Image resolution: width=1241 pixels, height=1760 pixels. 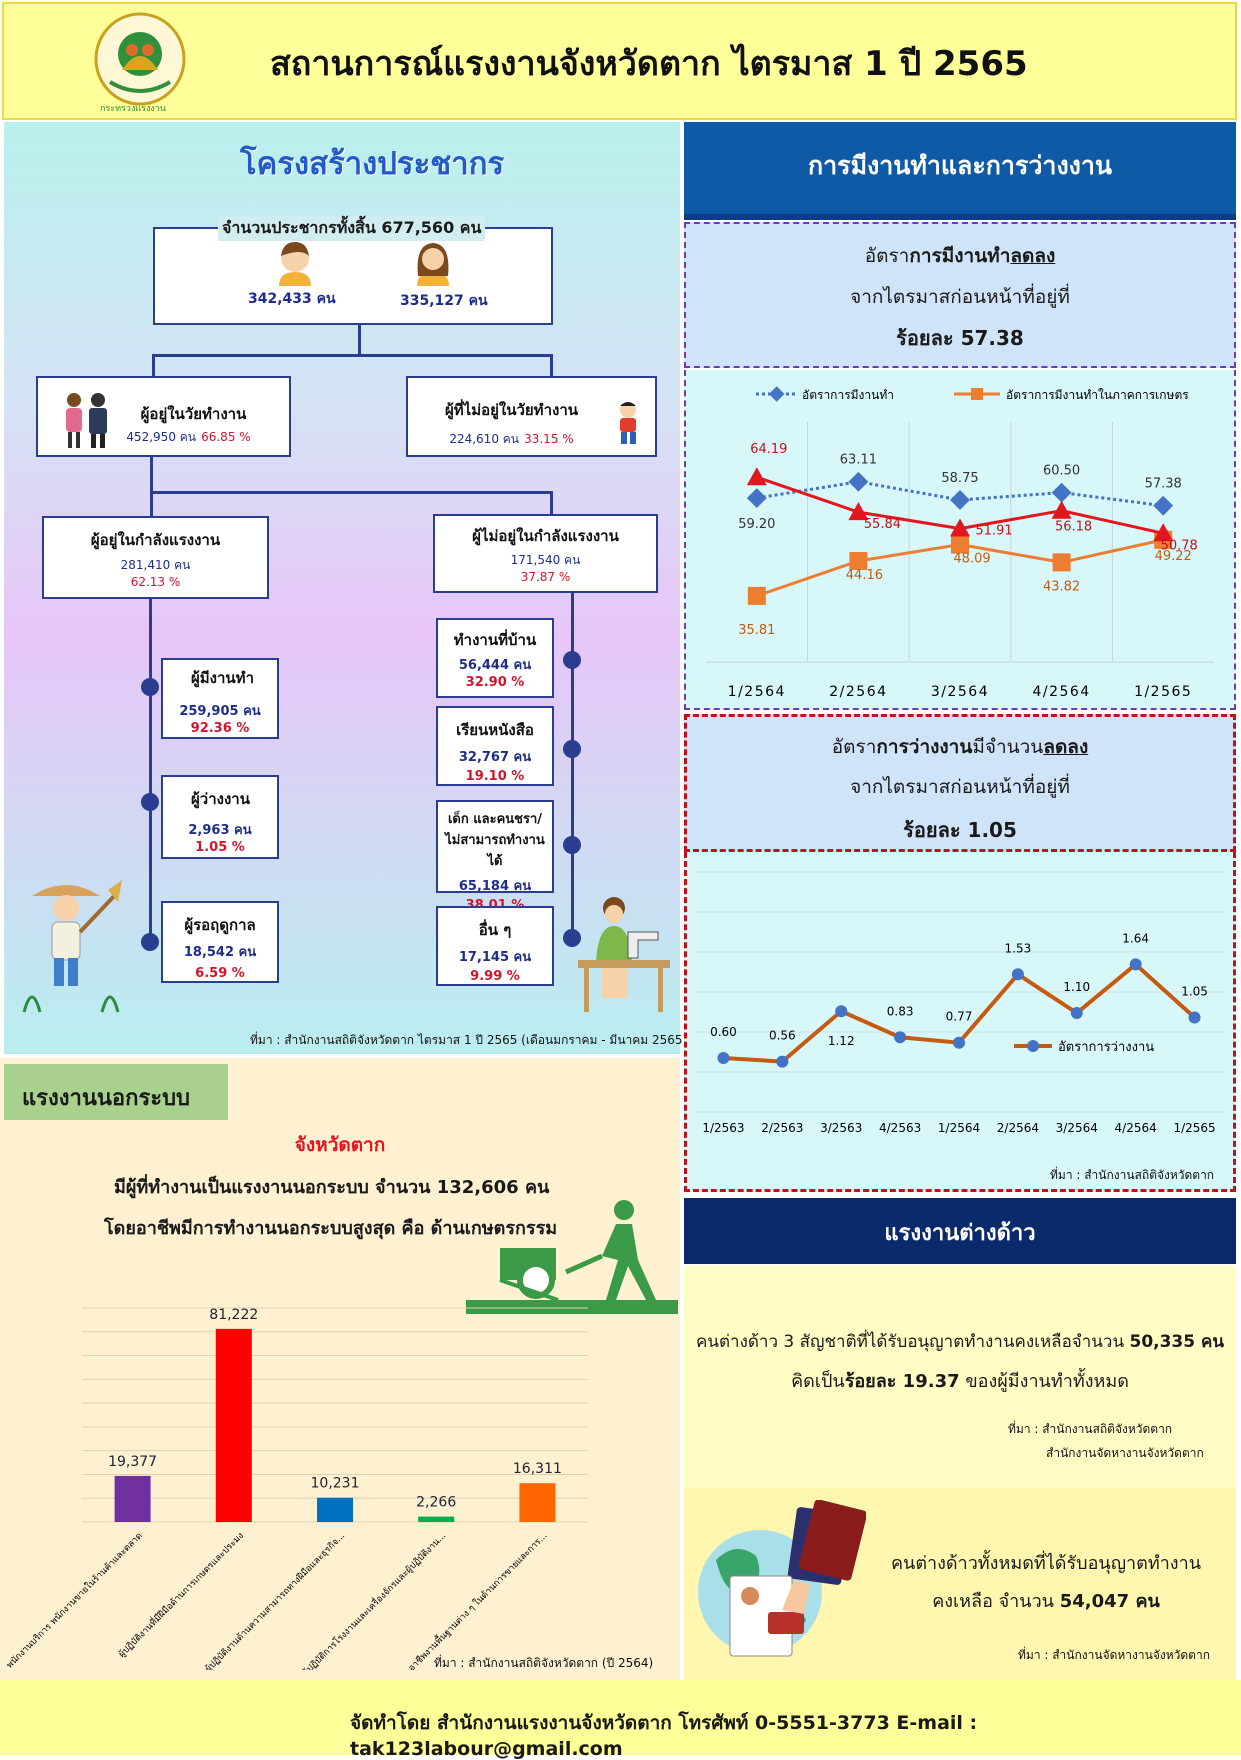 I want to click on legend-marker-employment, so click(x=776, y=394).